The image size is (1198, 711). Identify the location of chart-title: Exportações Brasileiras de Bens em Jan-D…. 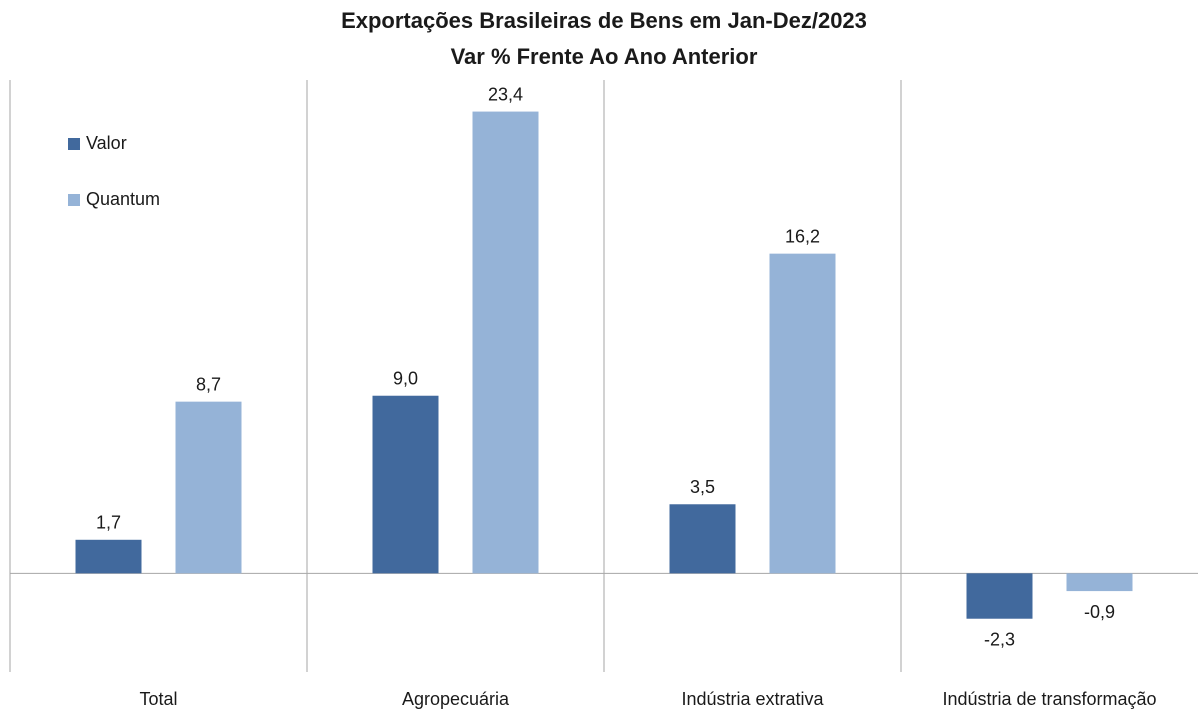
(604, 20).